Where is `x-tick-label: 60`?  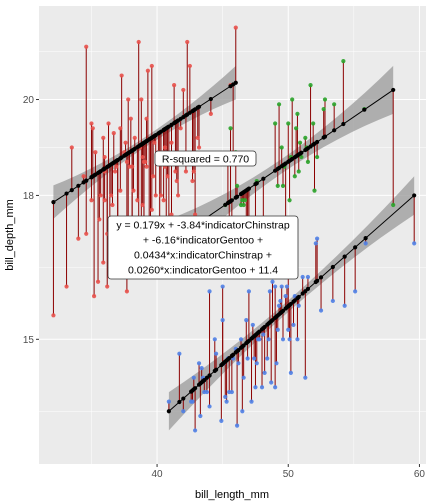
x-tick-label: 60 is located at coordinates (420, 474).